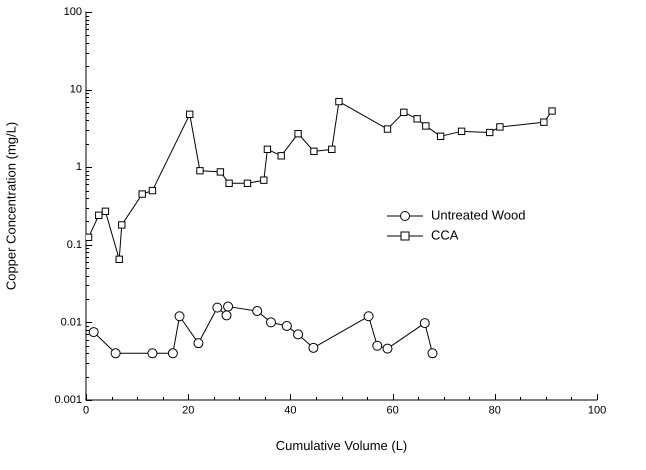  I want to click on y-axis-title: Copper Concentration (mg/L), so click(10, 206).